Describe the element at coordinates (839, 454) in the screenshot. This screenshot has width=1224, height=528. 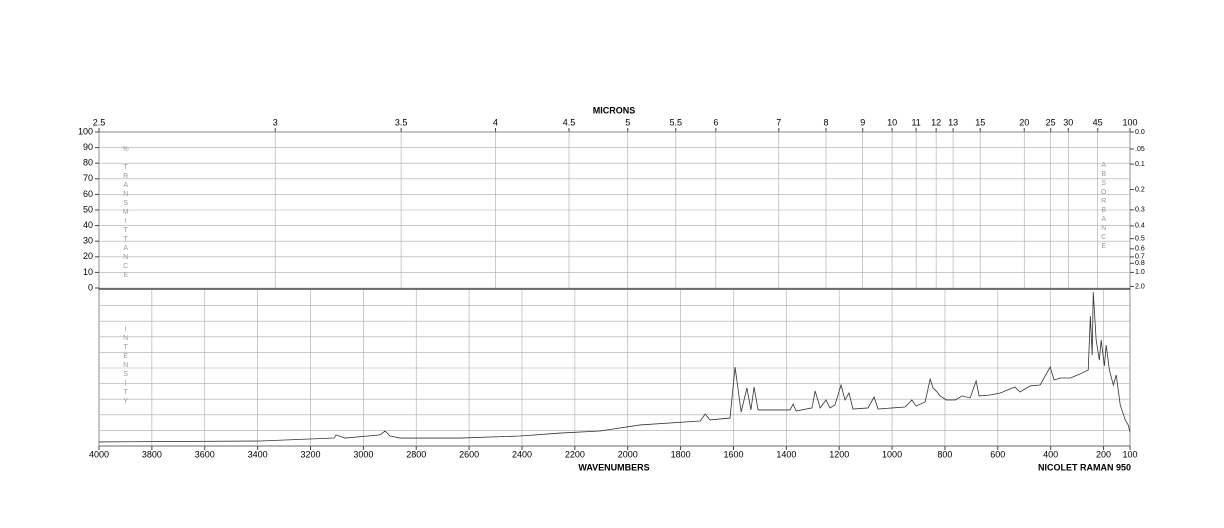
I see `x-tick-label: 1200` at that location.